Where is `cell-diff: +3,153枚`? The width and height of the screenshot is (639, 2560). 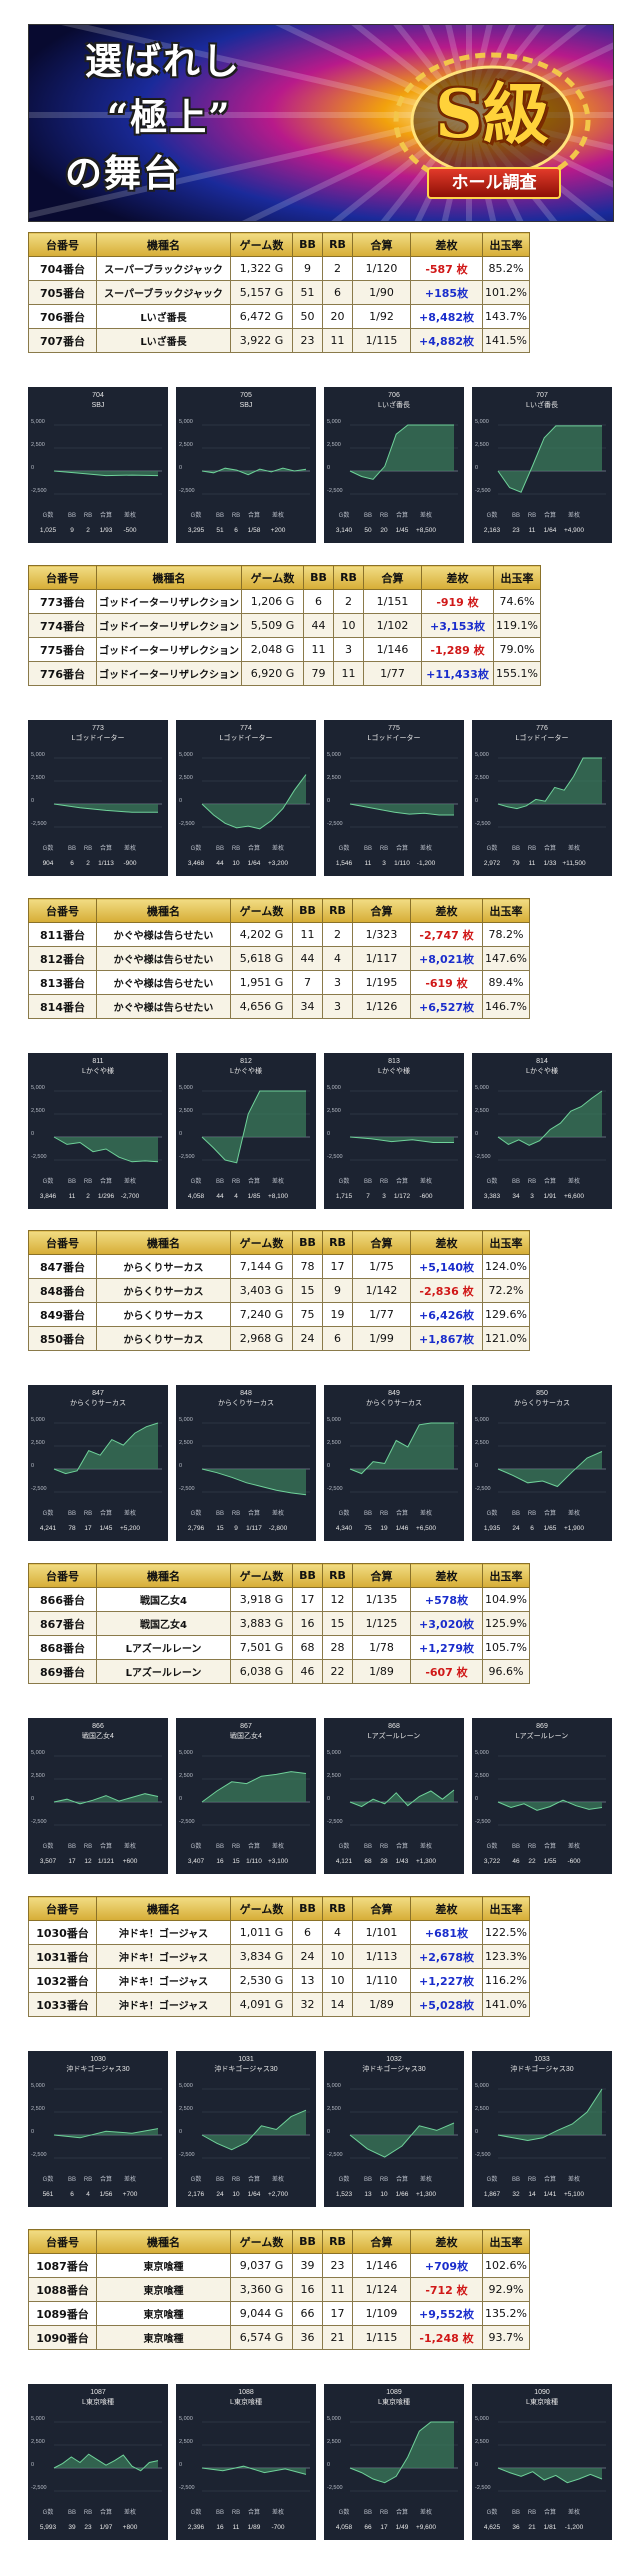
cell-diff: +3,153枚 is located at coordinates (457, 625).